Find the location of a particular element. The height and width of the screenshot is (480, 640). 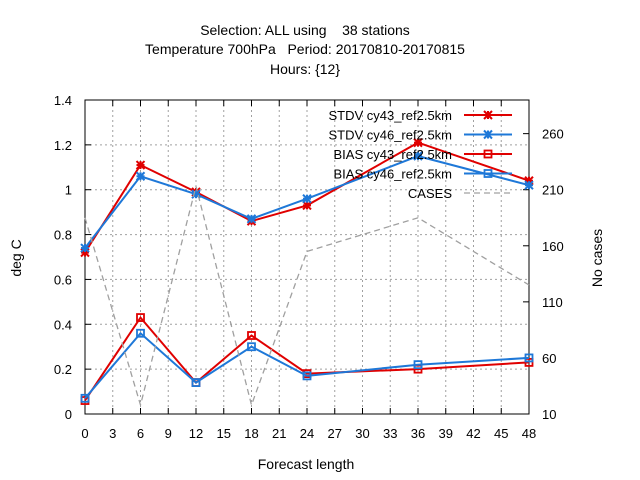

y-axis-label: deg C is located at coordinates (16, 257).